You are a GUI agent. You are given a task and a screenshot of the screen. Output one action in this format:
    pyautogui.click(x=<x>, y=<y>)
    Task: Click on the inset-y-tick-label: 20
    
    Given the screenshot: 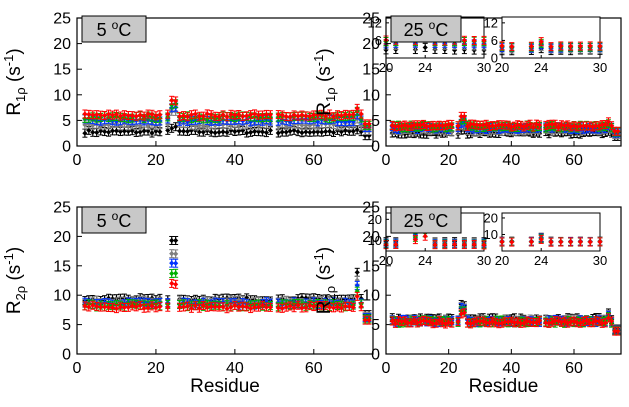 What is the action you would take?
    pyautogui.click(x=491, y=217)
    